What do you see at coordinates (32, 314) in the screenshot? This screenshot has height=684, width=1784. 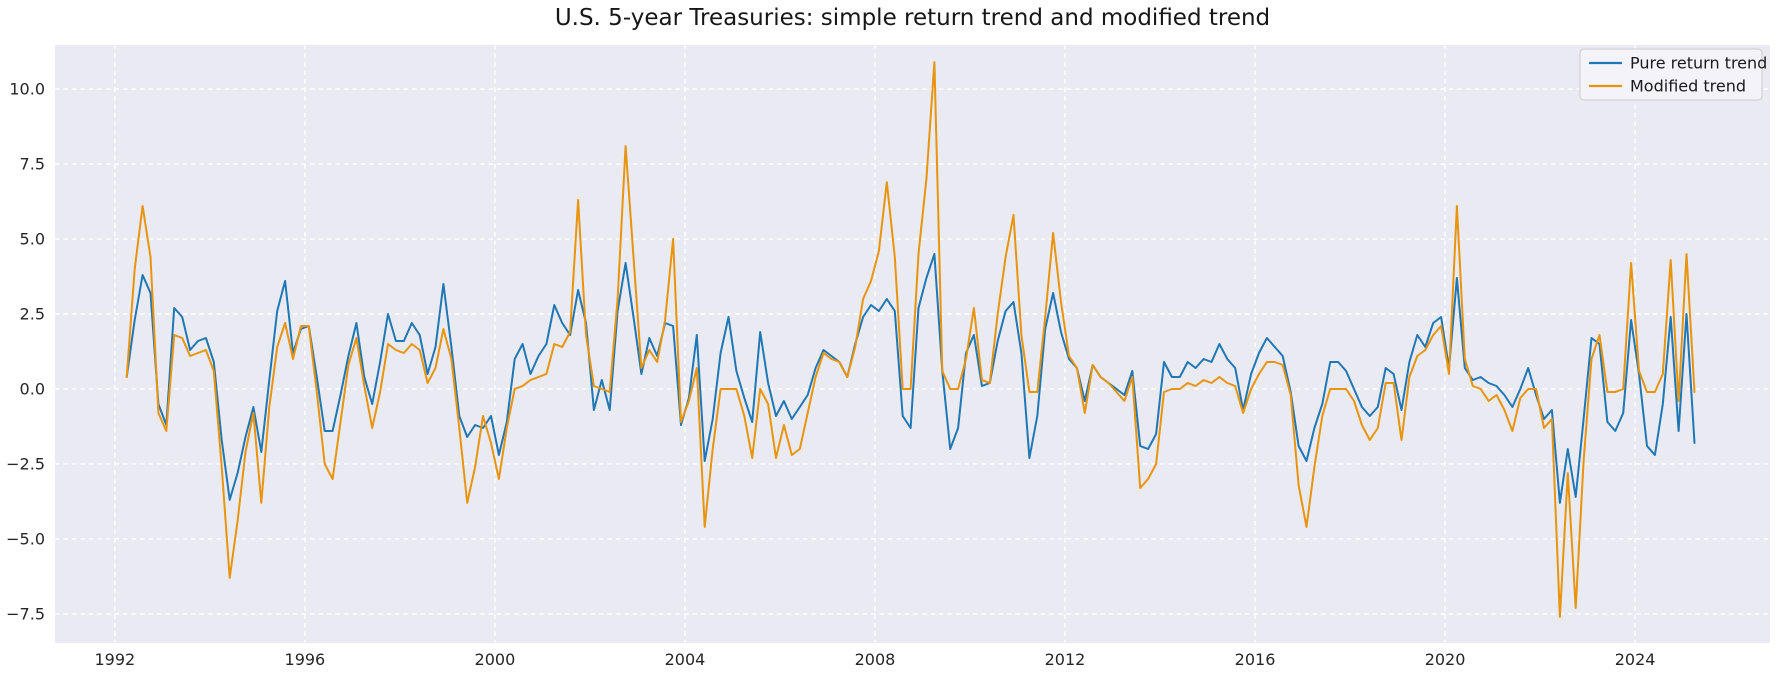 I see `y-tick-label-2.5: 2.5` at bounding box center [32, 314].